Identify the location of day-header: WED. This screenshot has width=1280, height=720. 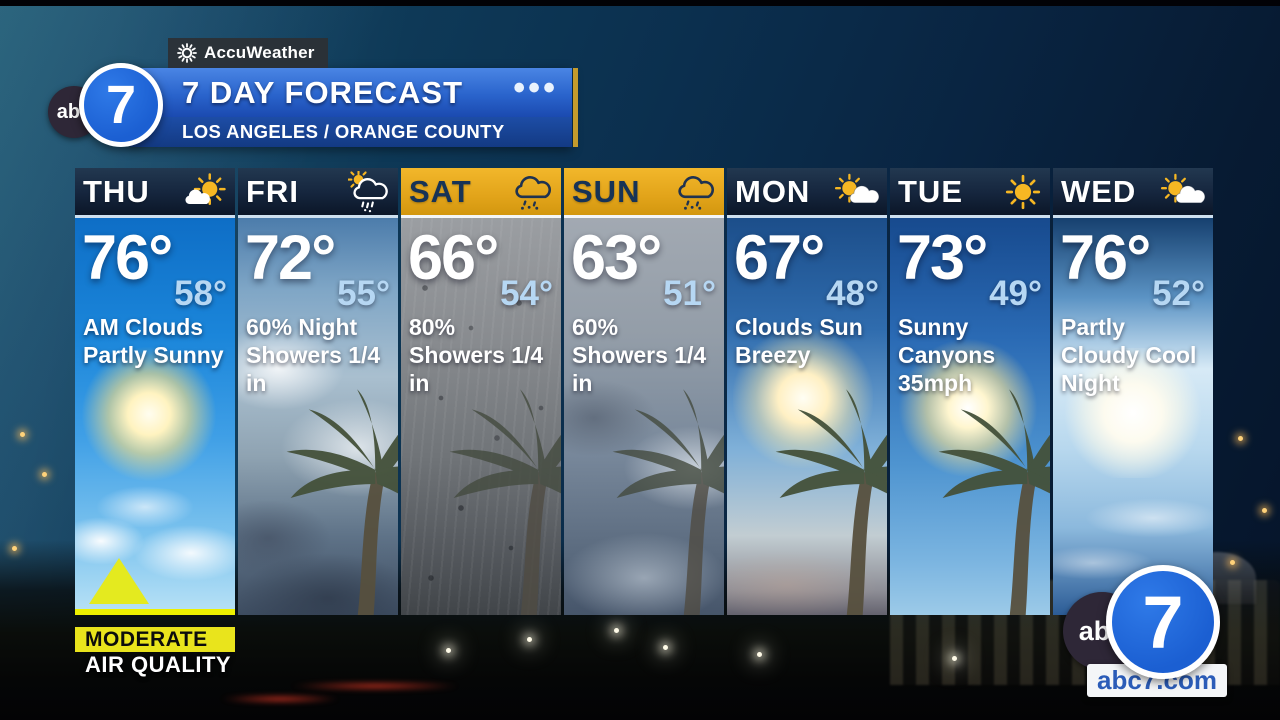
(1133, 193).